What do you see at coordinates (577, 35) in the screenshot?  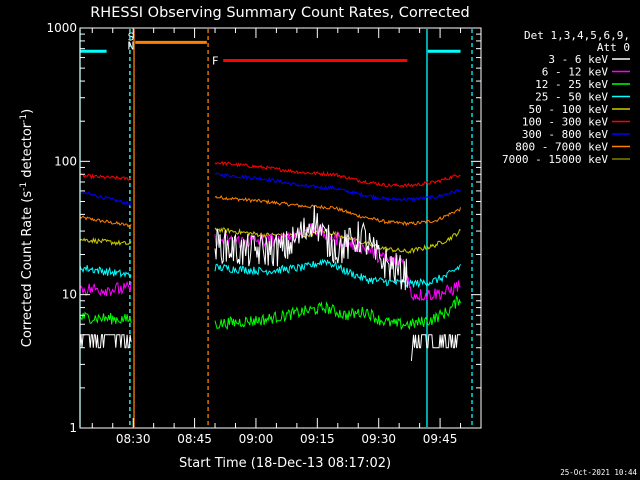 I see `legend-header-1: Det 1,3,4,5,6,9,` at bounding box center [577, 35].